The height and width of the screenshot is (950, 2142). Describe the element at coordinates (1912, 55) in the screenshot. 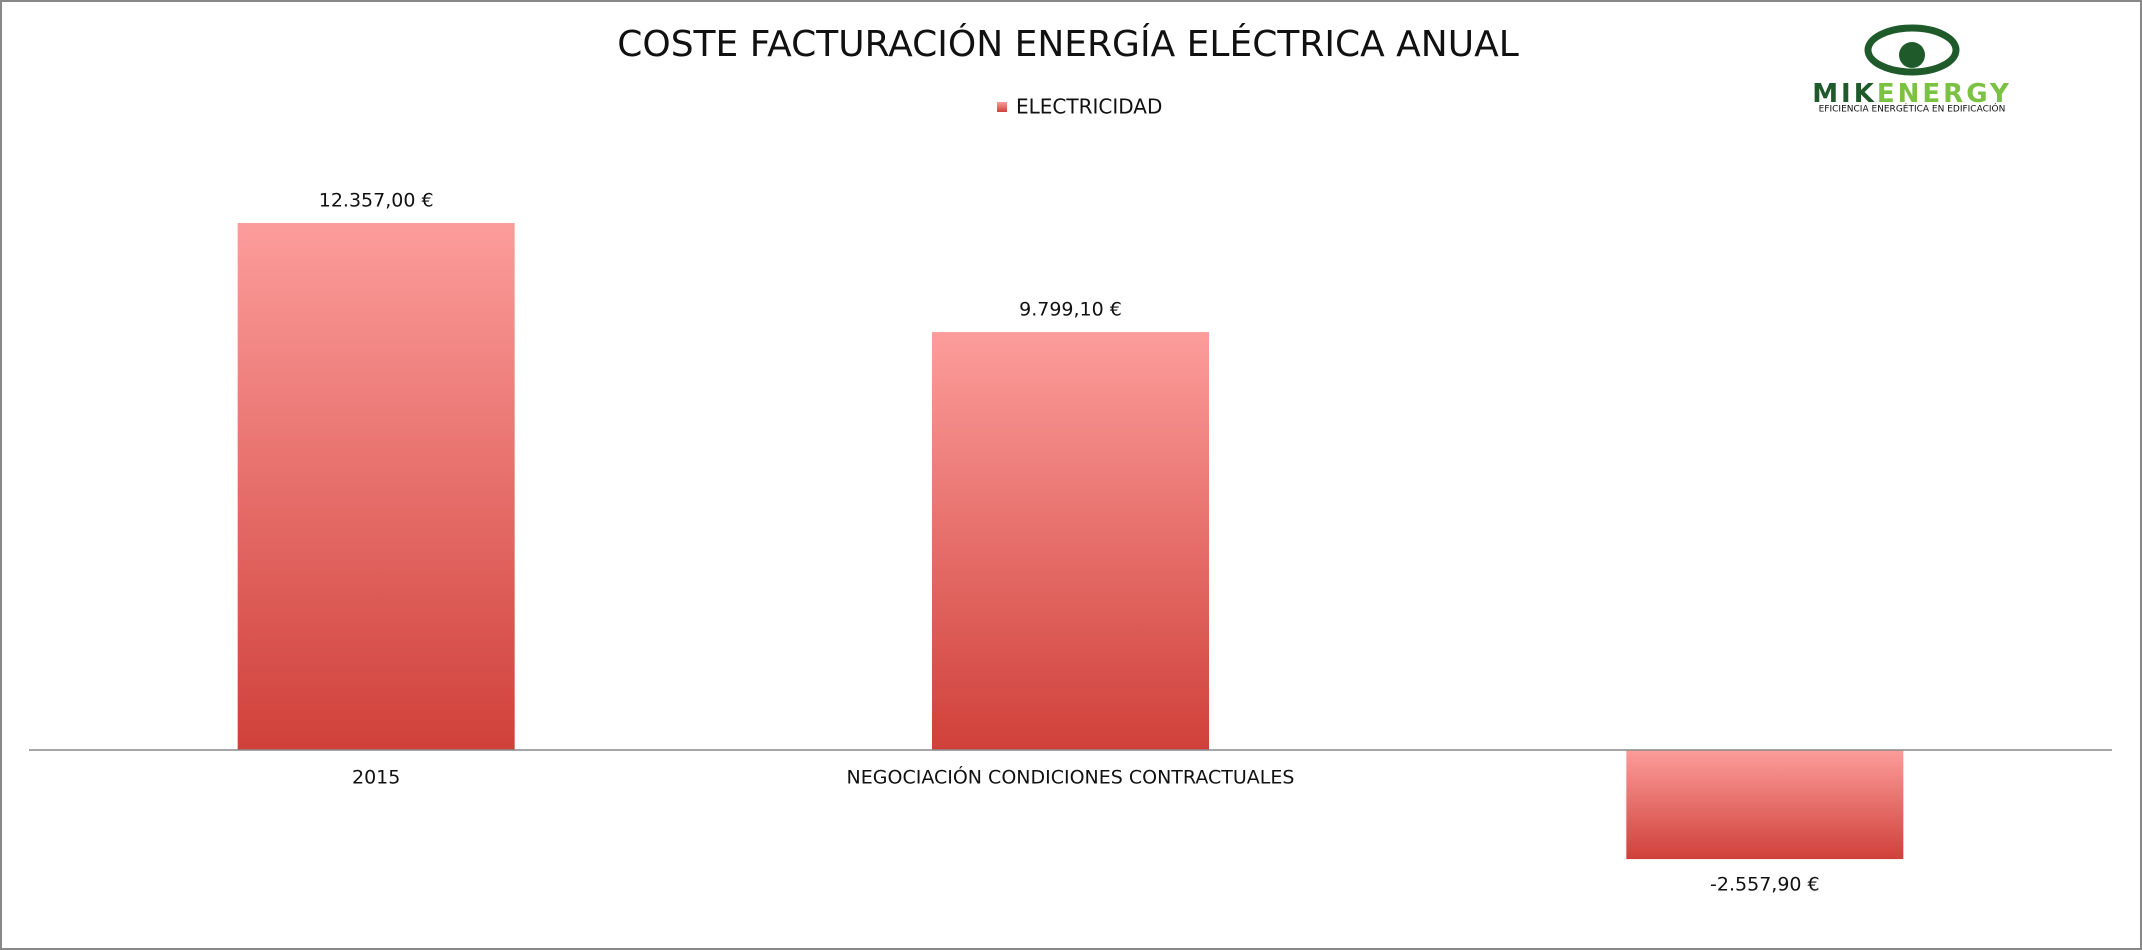

I see `logo-icon-bulb` at that location.